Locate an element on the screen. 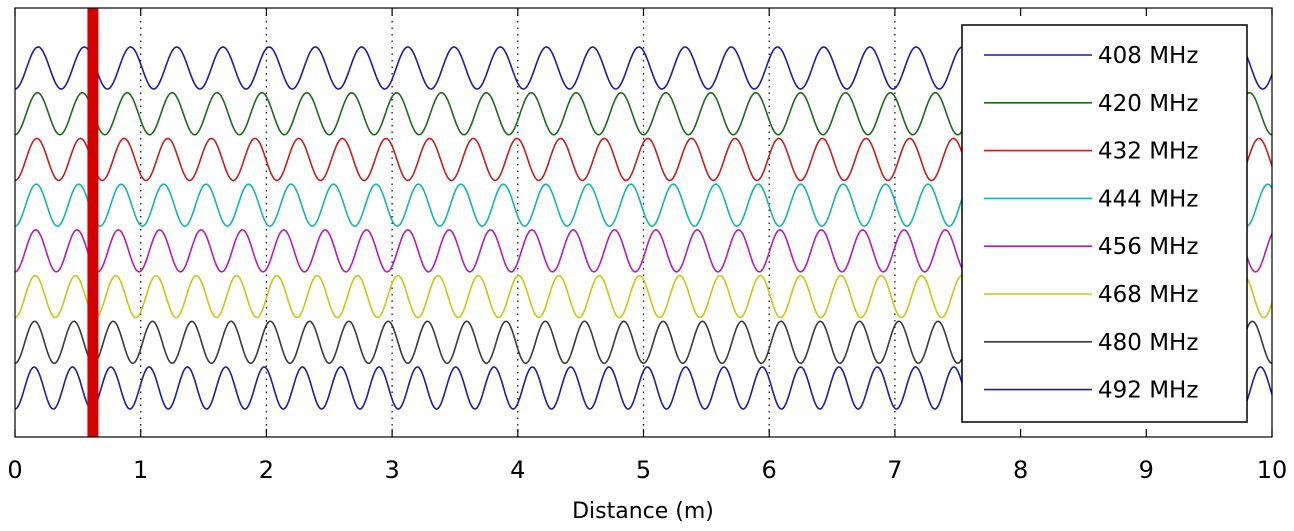 The image size is (1294, 531). legend-label: 492 MHz is located at coordinates (1148, 391).